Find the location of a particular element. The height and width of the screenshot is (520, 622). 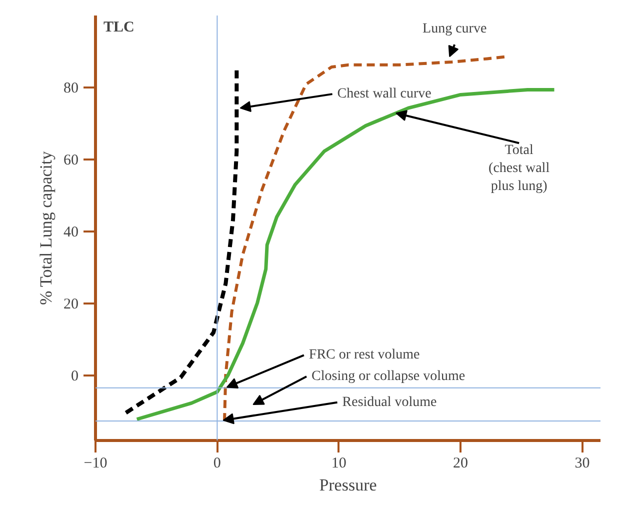

annotation: Residual volume is located at coordinates (389, 402).